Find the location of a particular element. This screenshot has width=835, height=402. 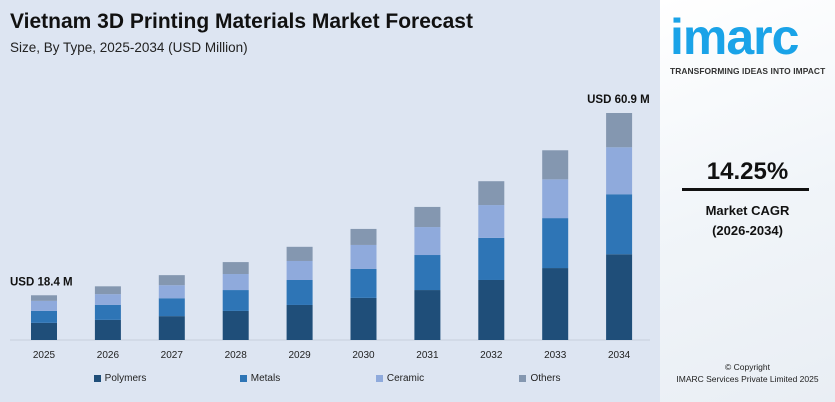

bar-segment-polymers-2029 is located at coordinates (299, 322).